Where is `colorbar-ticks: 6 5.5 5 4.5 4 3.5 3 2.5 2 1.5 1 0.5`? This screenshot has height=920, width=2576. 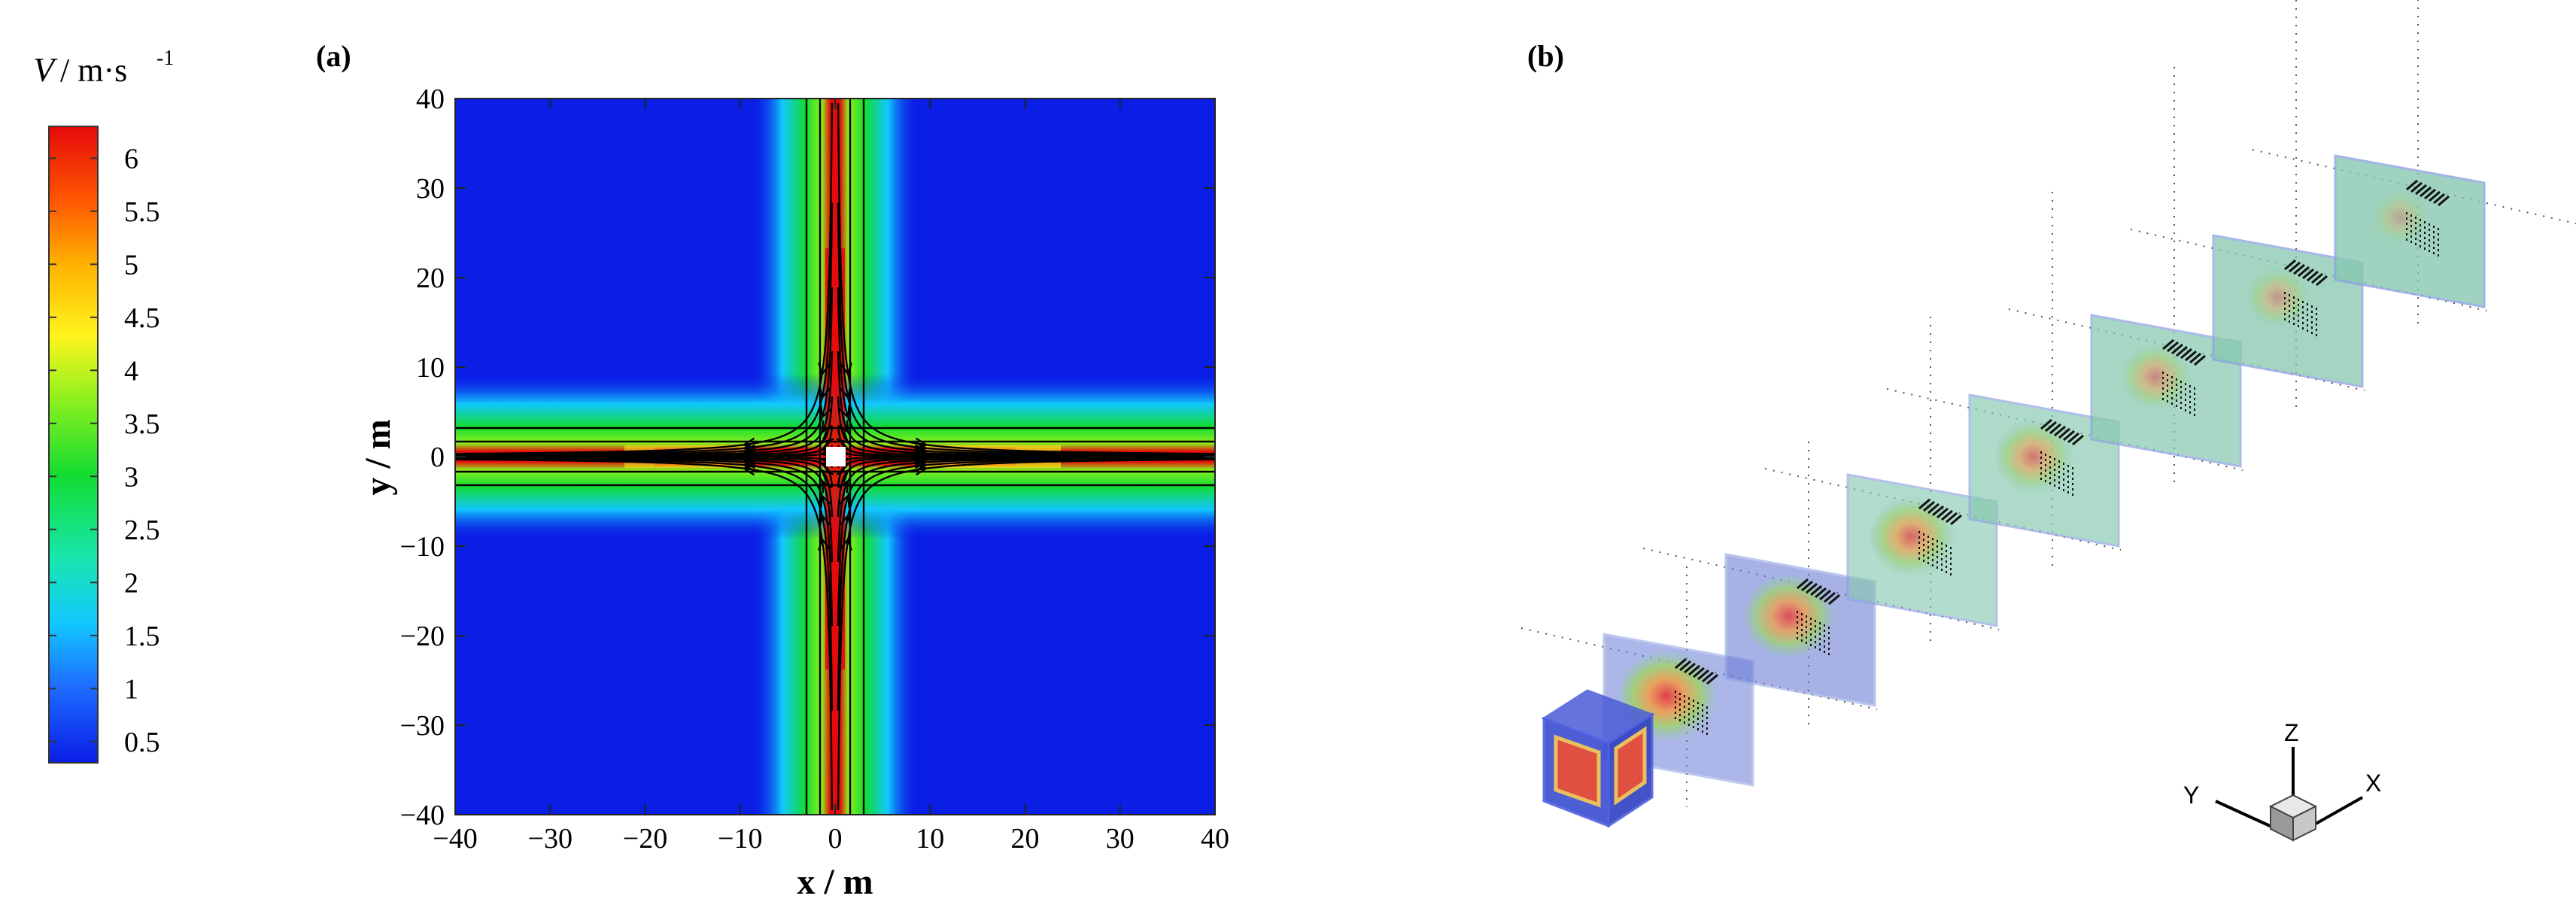 colorbar-ticks: 6 5.5 5 4.5 4 3.5 3 2.5 2 1.5 1 0.5 is located at coordinates (104, 451).